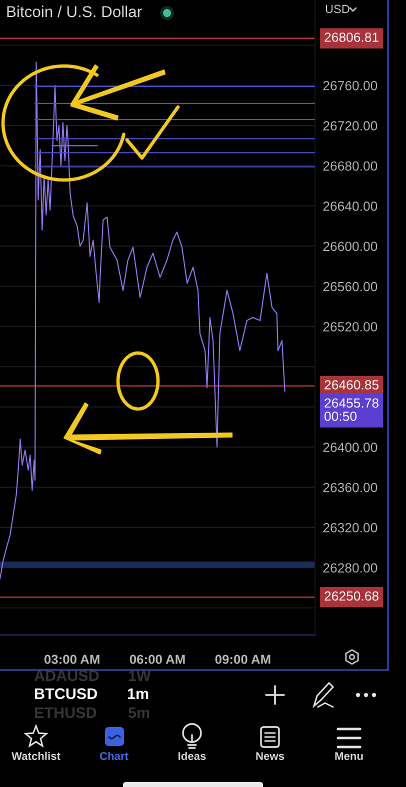 This screenshot has width=406, height=787. I want to click on text: BTCUSD, so click(66, 694).